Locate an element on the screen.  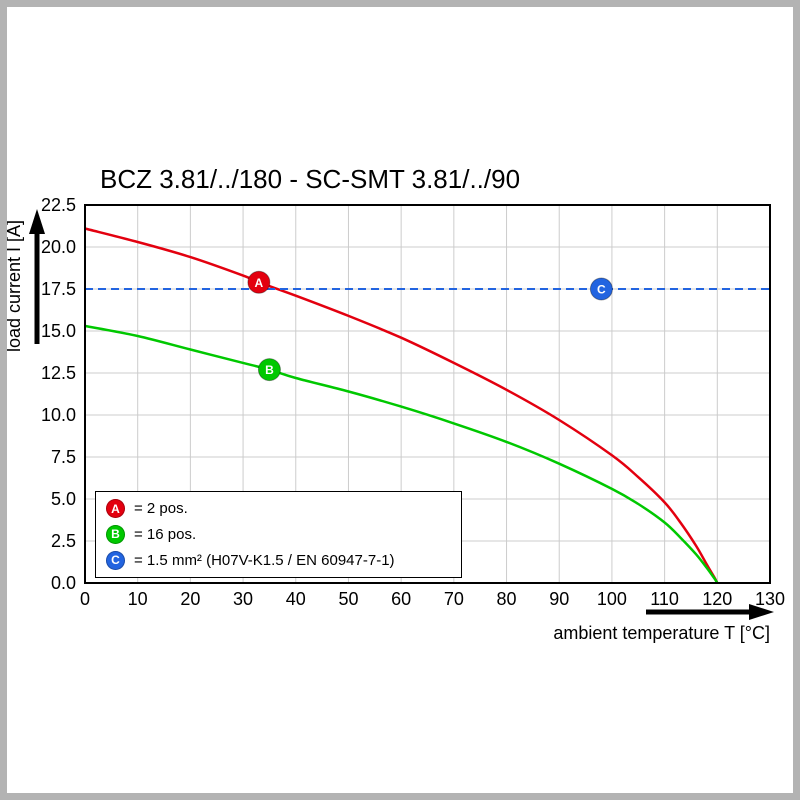
legend-label-b: = 16 pos. is located at coordinates (165, 534).